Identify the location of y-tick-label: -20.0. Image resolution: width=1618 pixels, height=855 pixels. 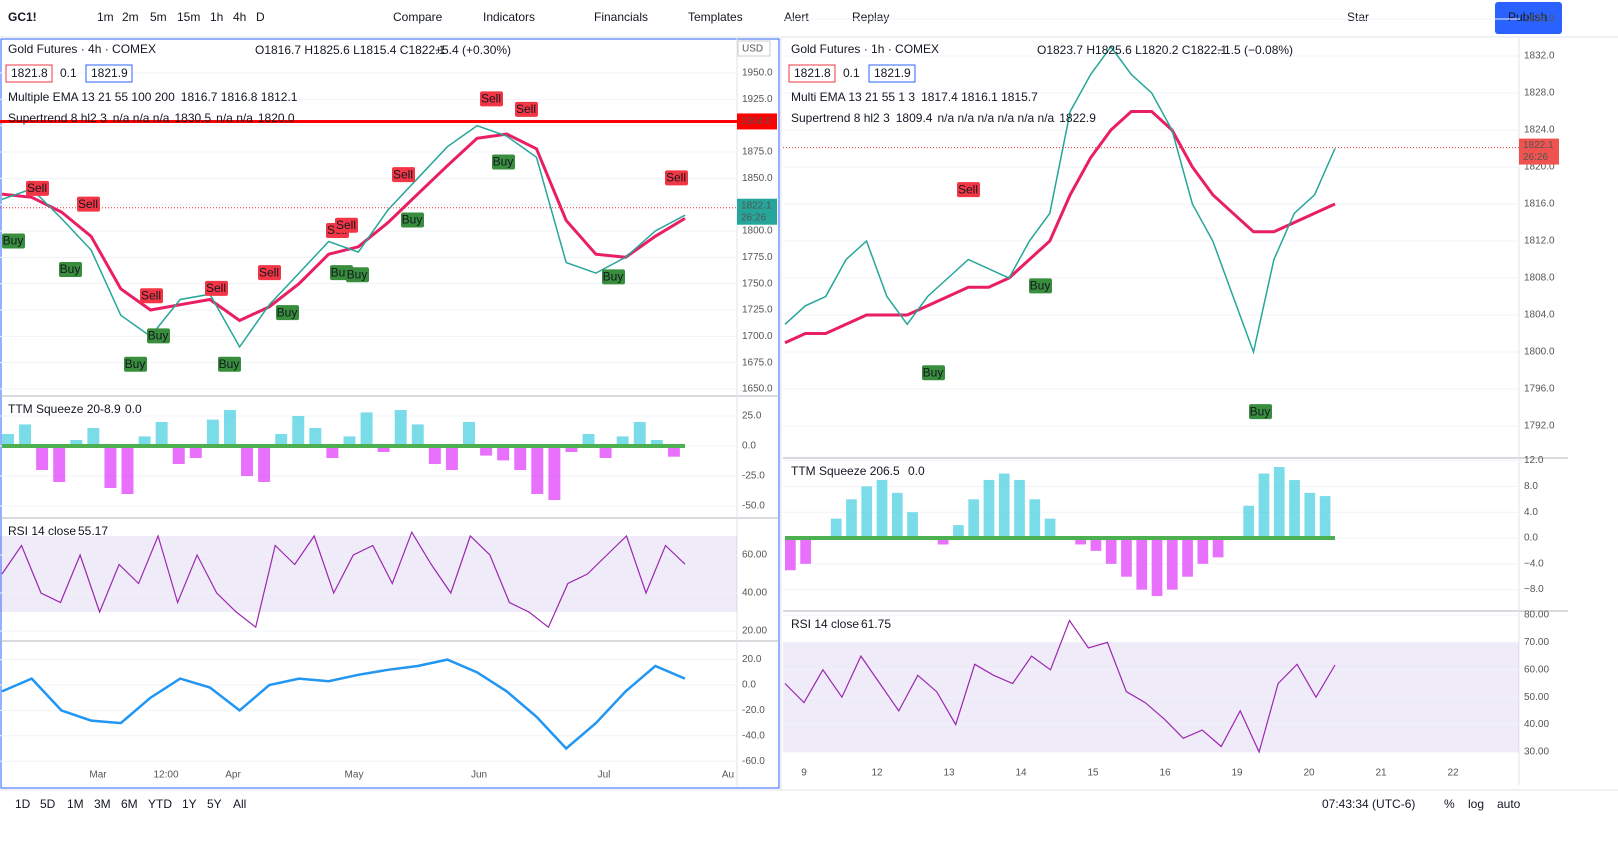
(753, 710).